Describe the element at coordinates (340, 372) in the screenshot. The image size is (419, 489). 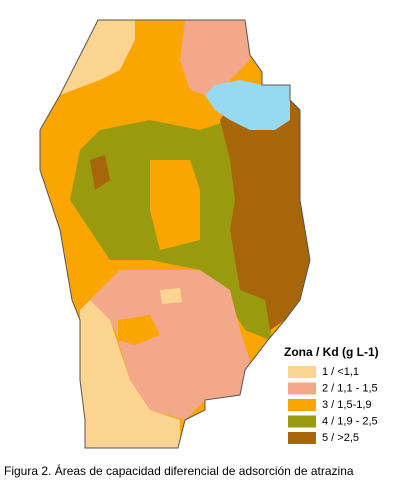
I see `legend-label: 1 / <1,1` at that location.